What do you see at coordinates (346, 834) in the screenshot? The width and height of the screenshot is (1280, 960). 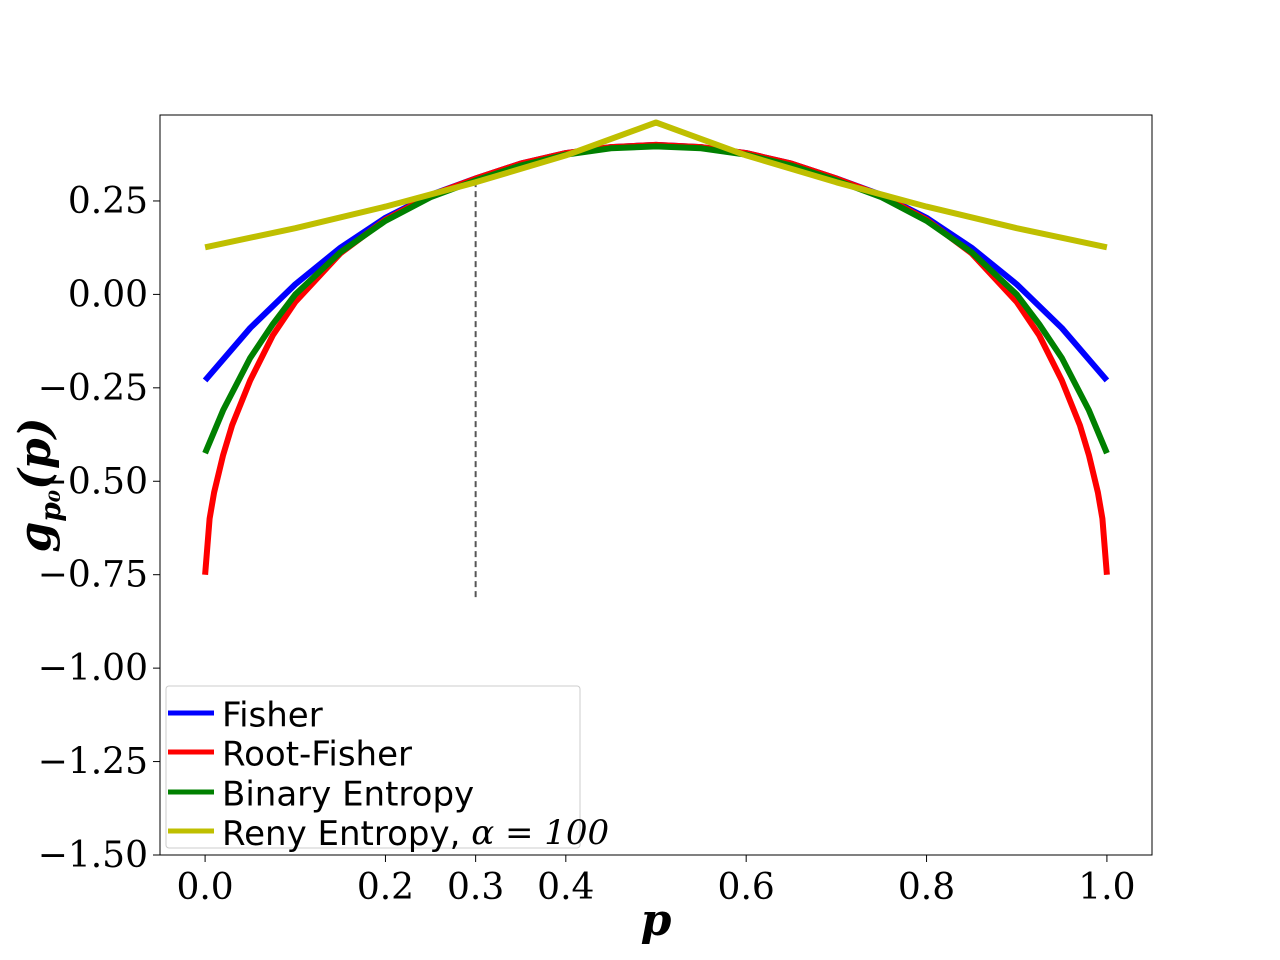 I see `legend-label-reny-prefix: Reny Entropy,` at bounding box center [346, 834].